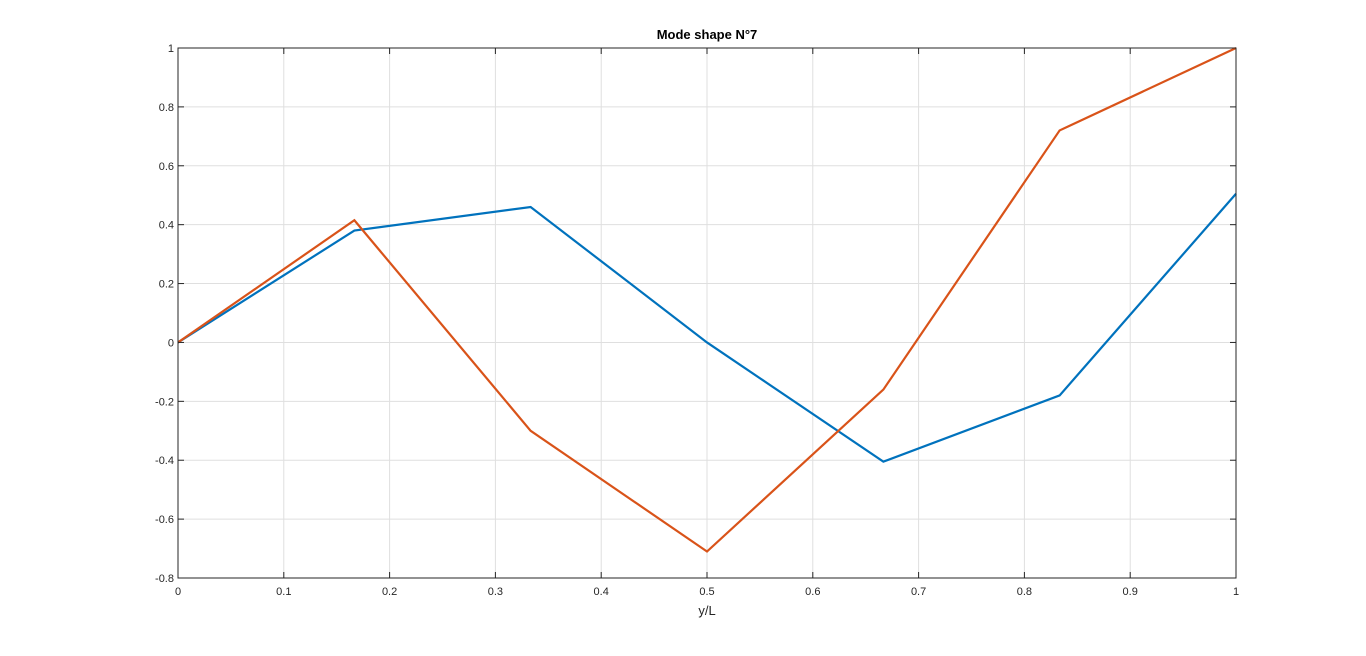  Describe the element at coordinates (164, 579) in the screenshot. I see `y-tick-label: -0.8` at that location.